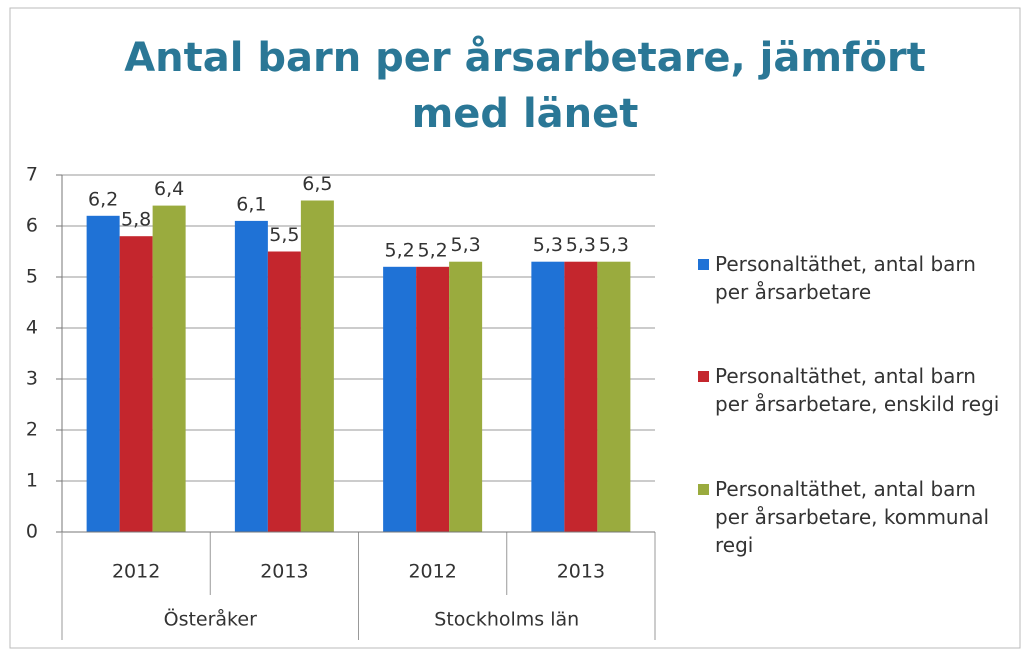  I want to click on data-label: 6,2, so click(103, 199).